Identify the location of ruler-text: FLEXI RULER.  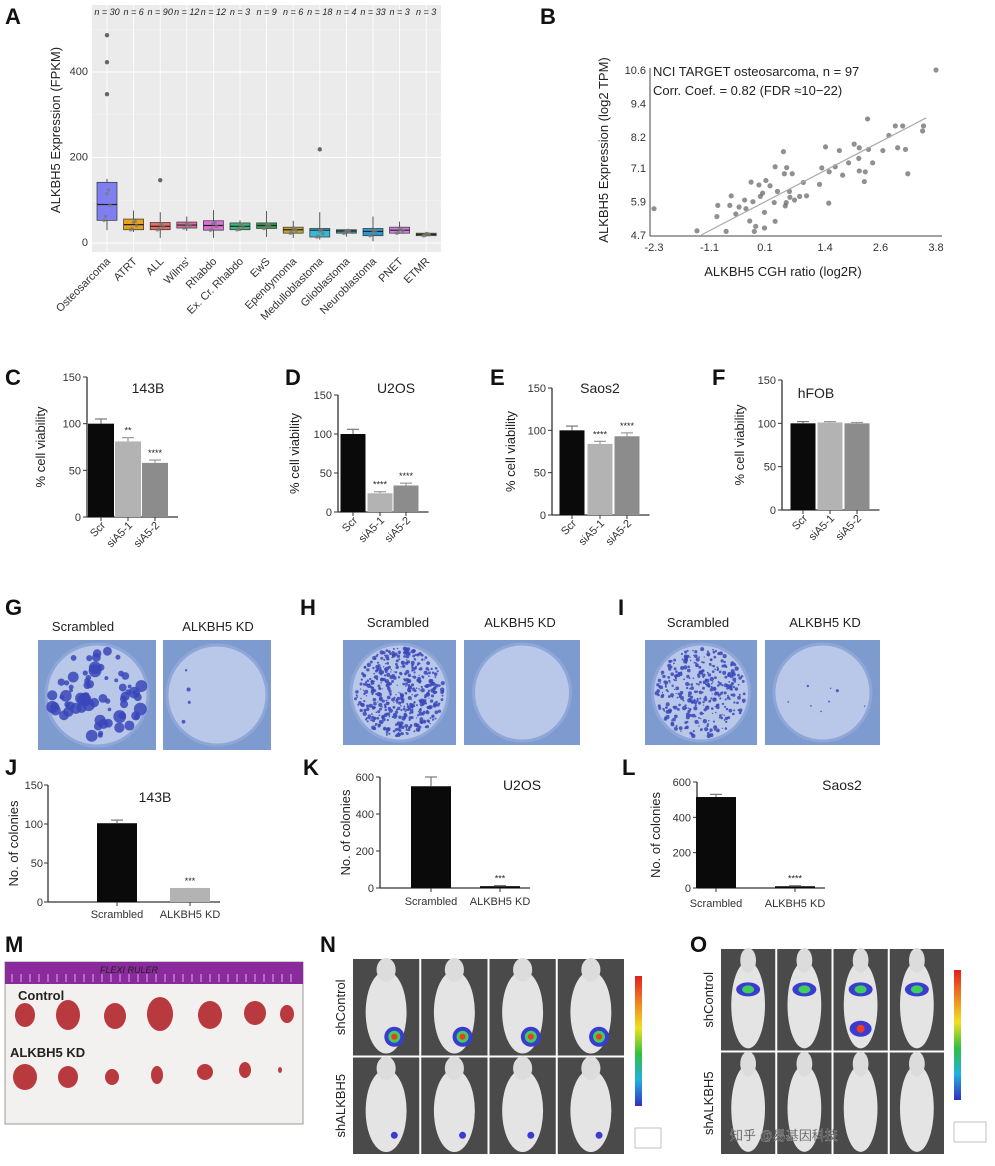
(129, 970).